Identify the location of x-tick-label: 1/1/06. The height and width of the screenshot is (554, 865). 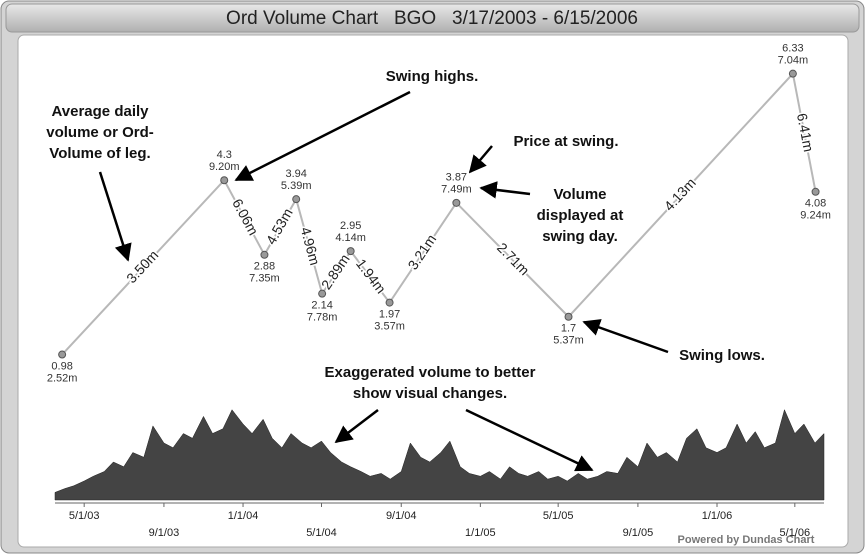
(717, 516).